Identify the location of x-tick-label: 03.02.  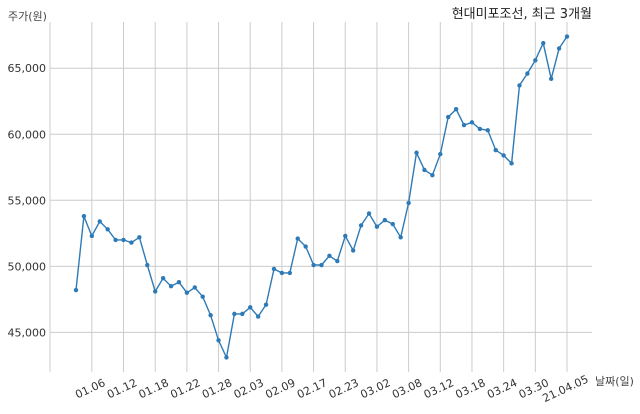
(375, 388).